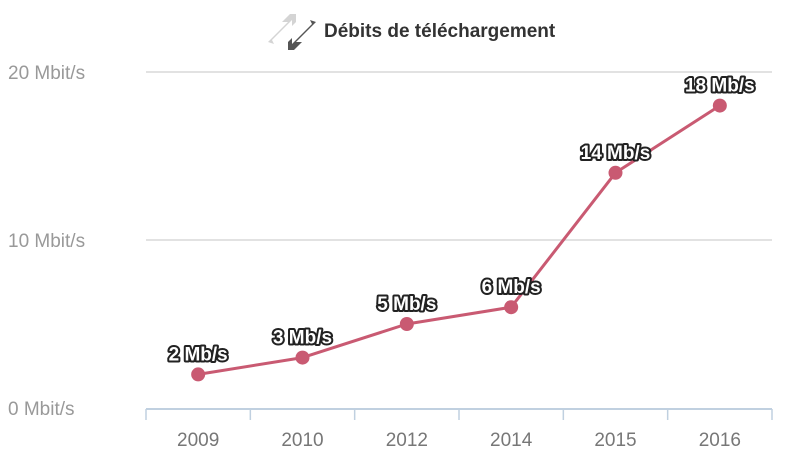 This screenshot has width=790, height=472. I want to click on data-label: 14 Mb/s, so click(616, 153).